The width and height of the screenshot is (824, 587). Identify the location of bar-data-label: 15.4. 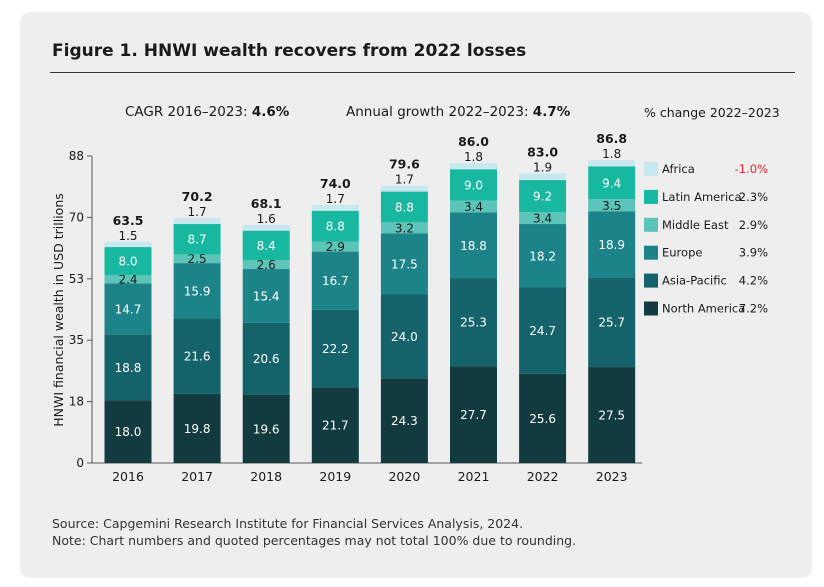
(266, 296).